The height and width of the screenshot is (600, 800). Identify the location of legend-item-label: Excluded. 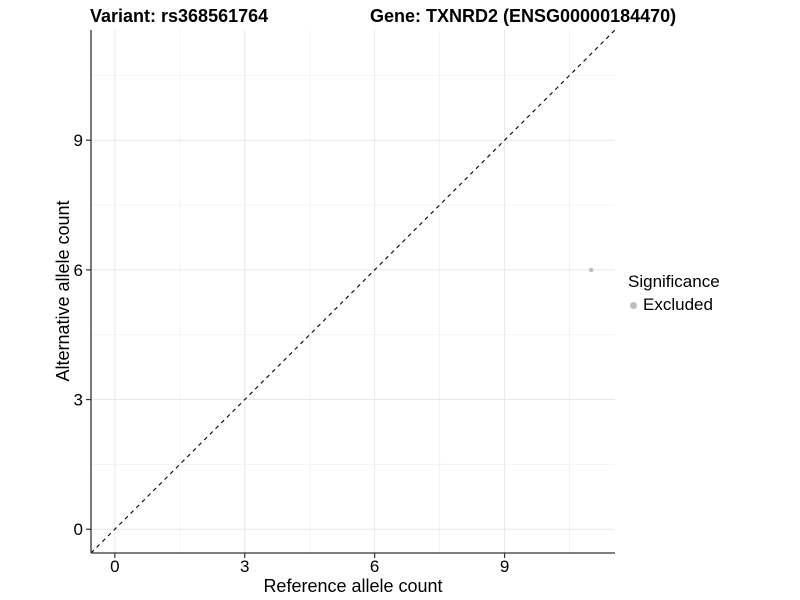
(678, 304).